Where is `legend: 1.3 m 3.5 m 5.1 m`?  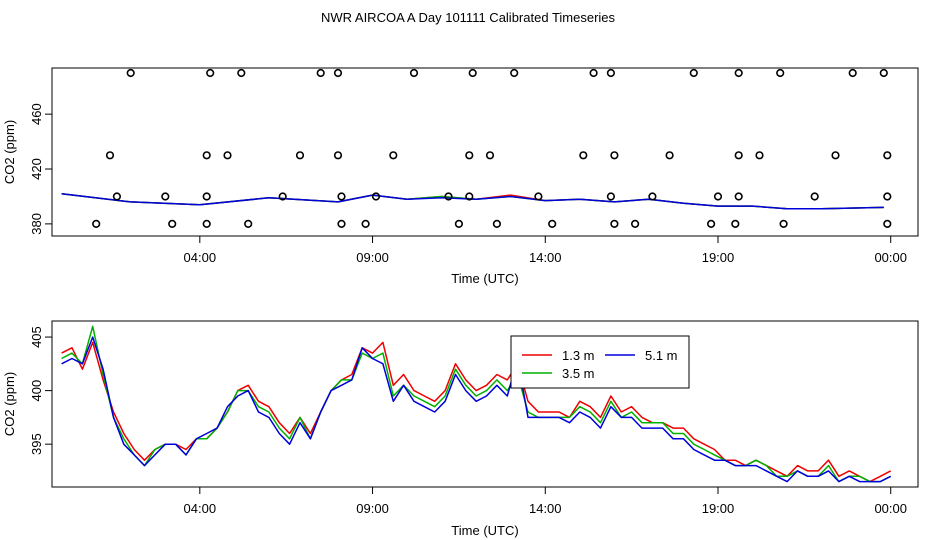 legend: 1.3 m 3.5 m 5.1 m is located at coordinates (600, 362).